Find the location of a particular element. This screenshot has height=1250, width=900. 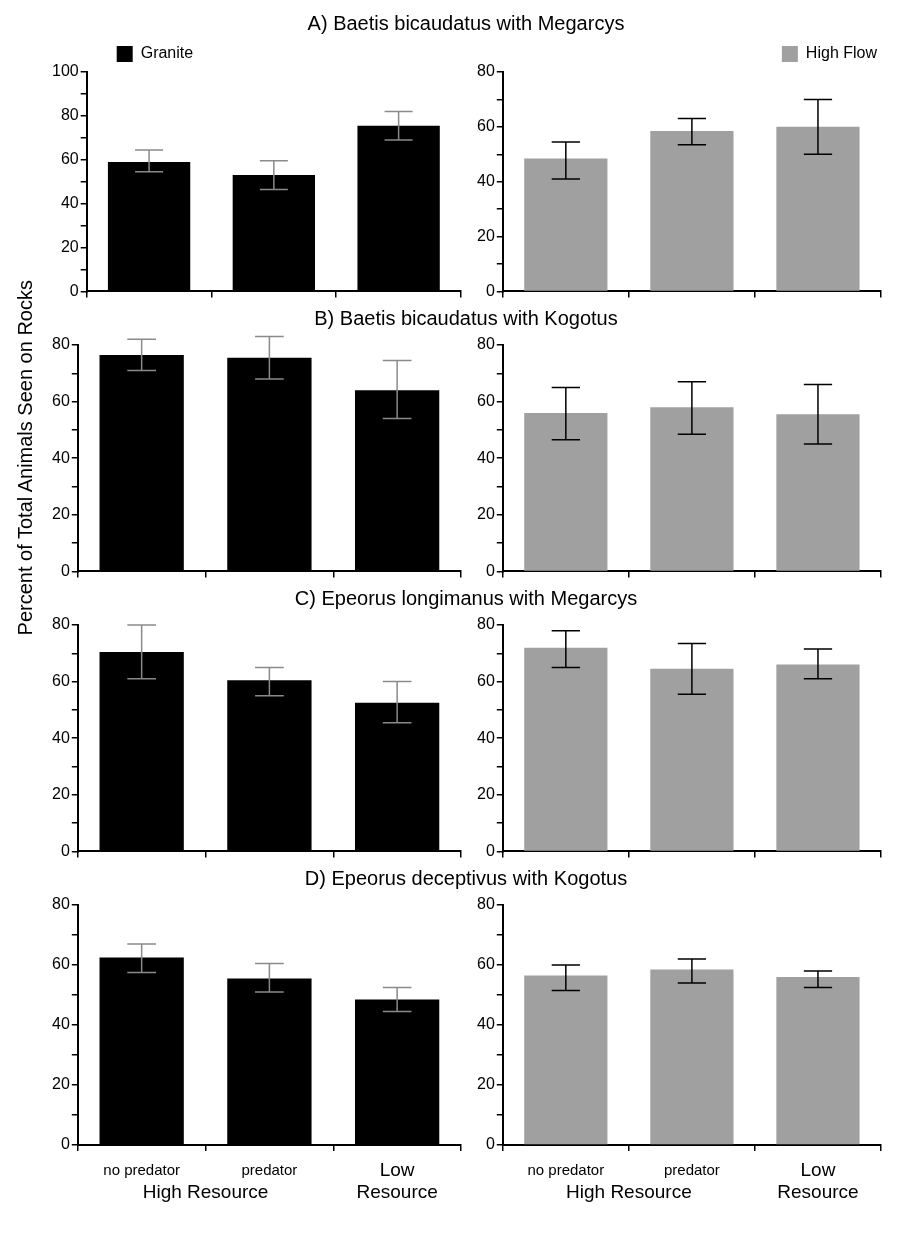

chart-title: B) Baetis bicaudatus with Kogotus is located at coordinates (466, 318).